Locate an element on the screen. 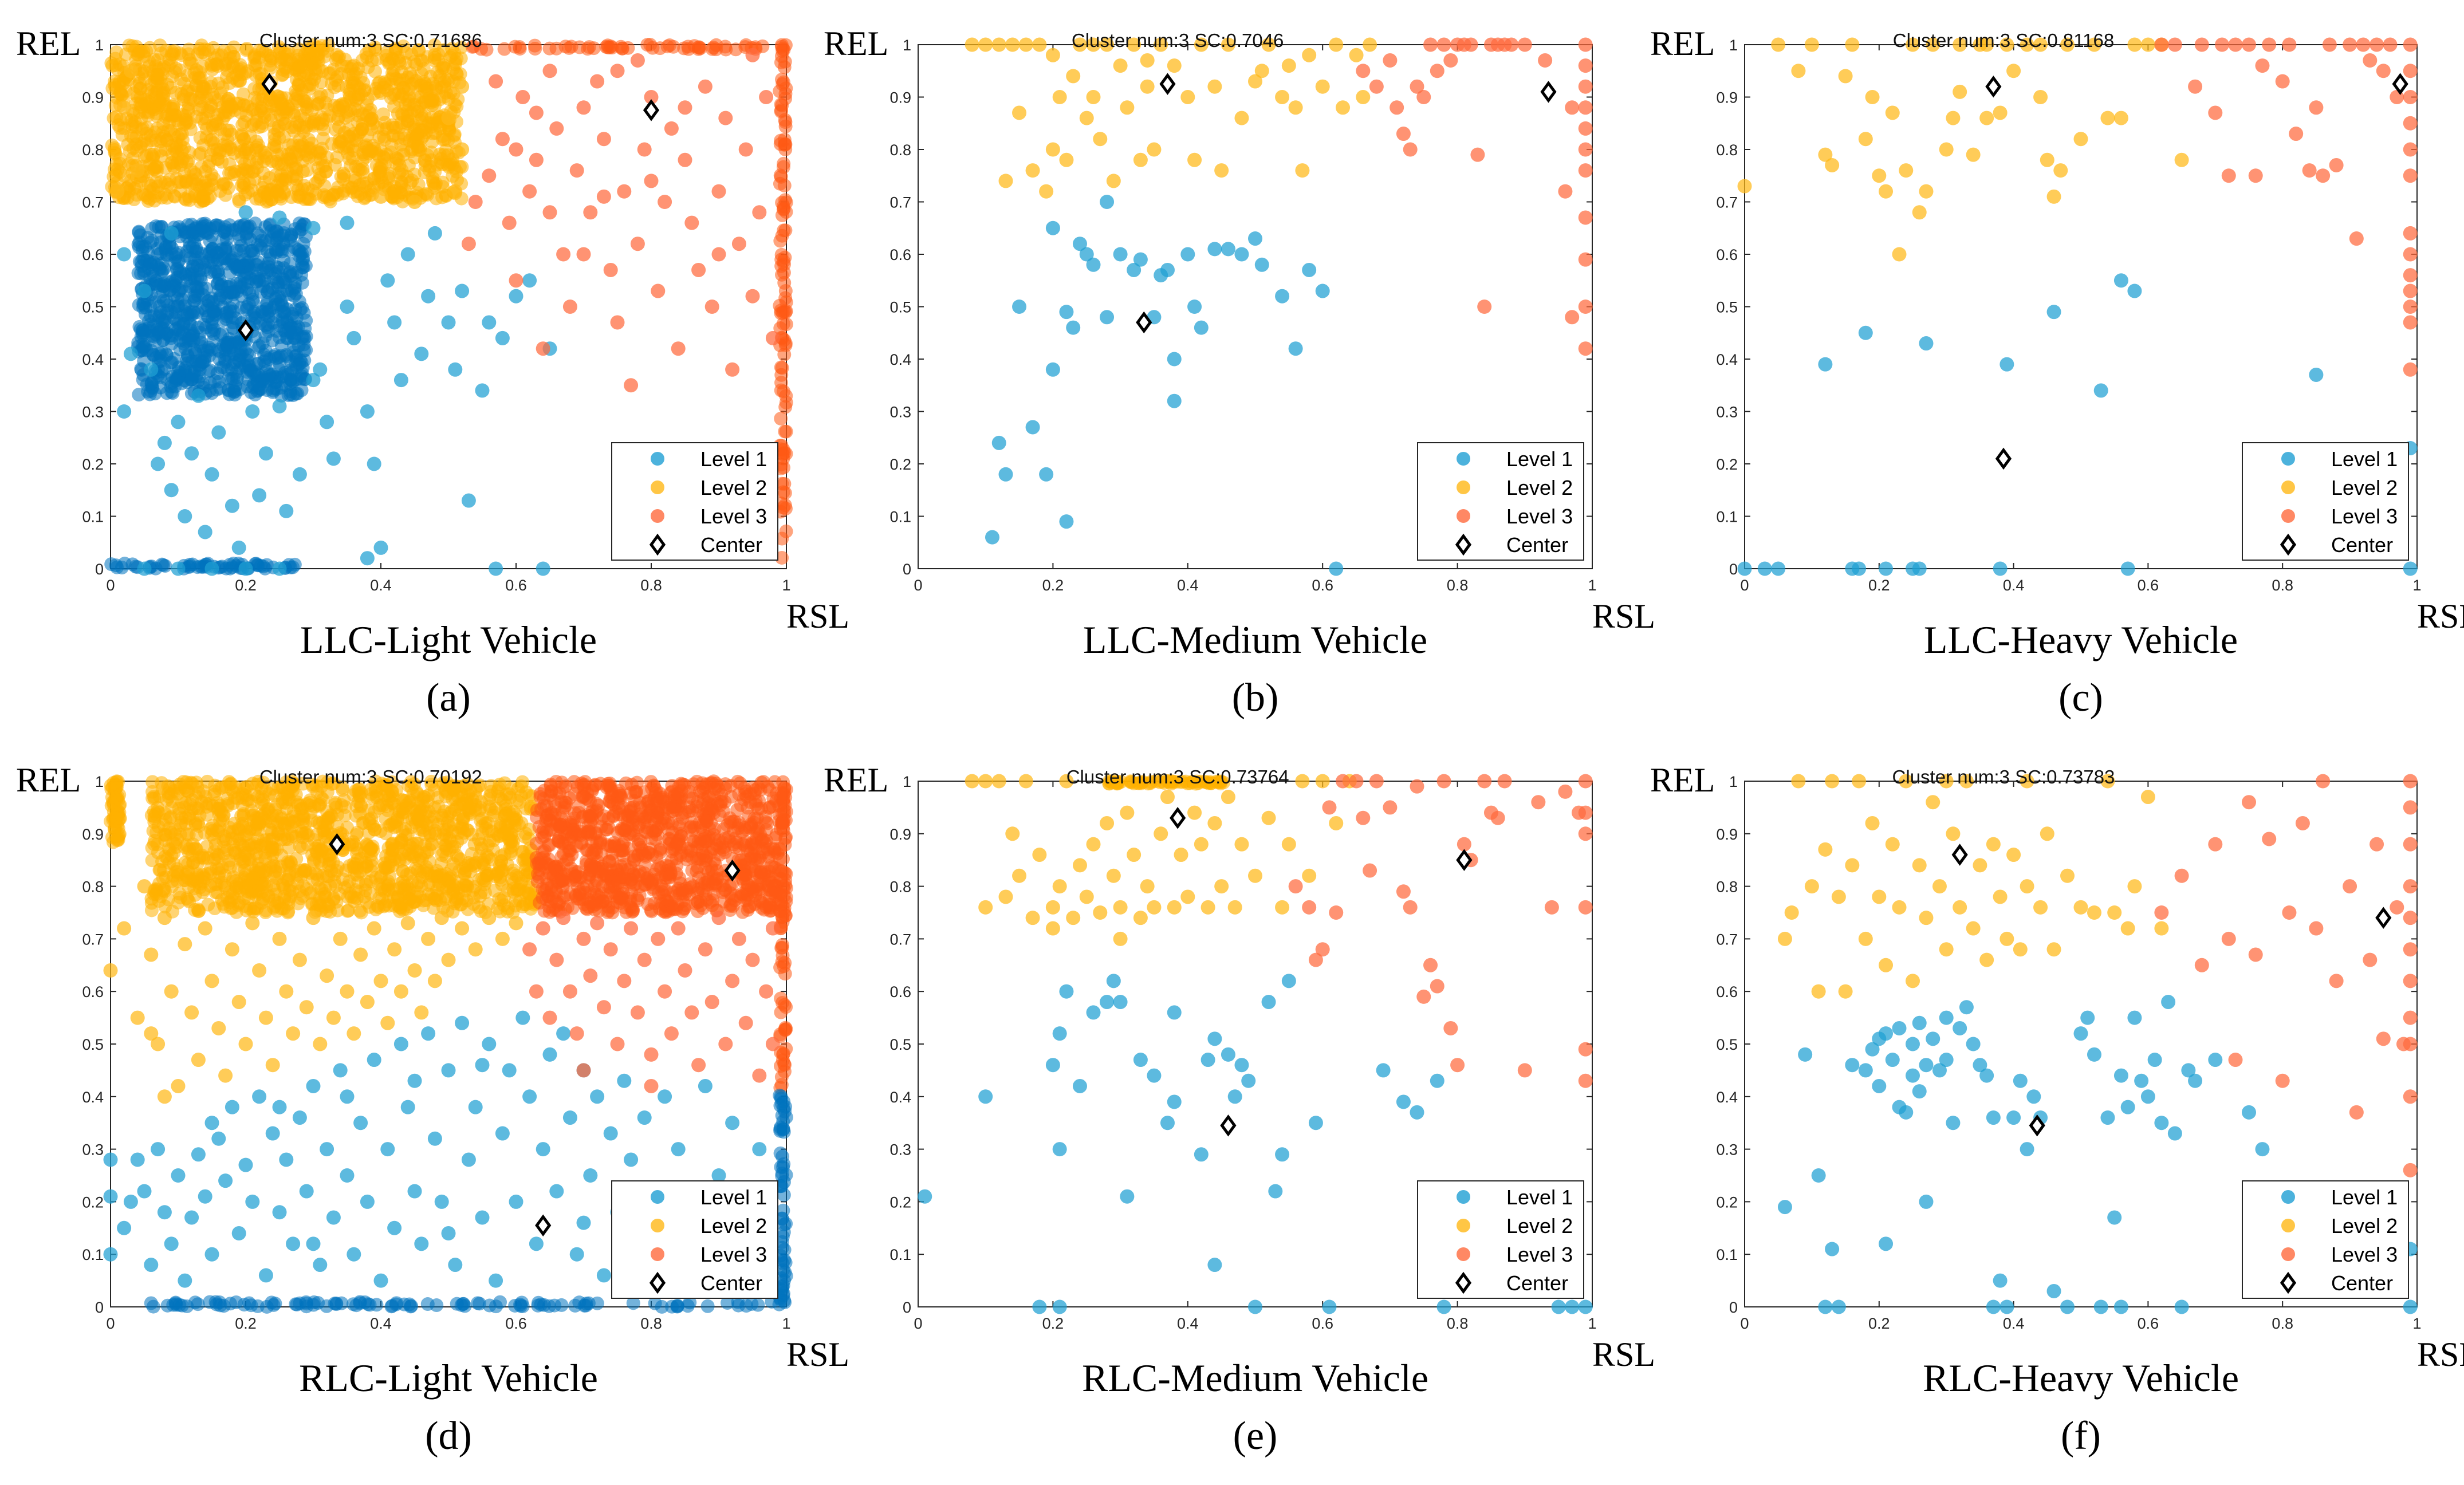  x-tick-label: 0 is located at coordinates (1745, 585).